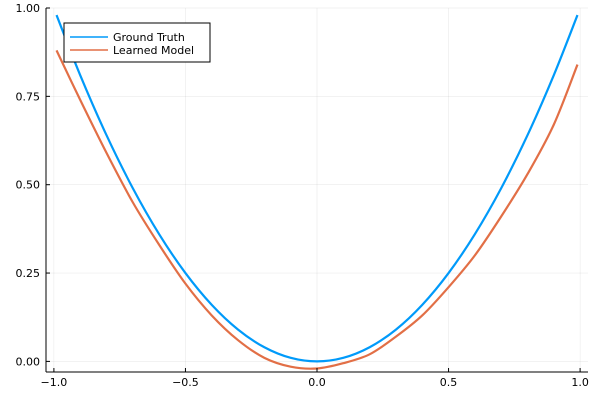 This screenshot has height=400, width=600. I want to click on legend: Ground Truth Learned Model, so click(137, 42).